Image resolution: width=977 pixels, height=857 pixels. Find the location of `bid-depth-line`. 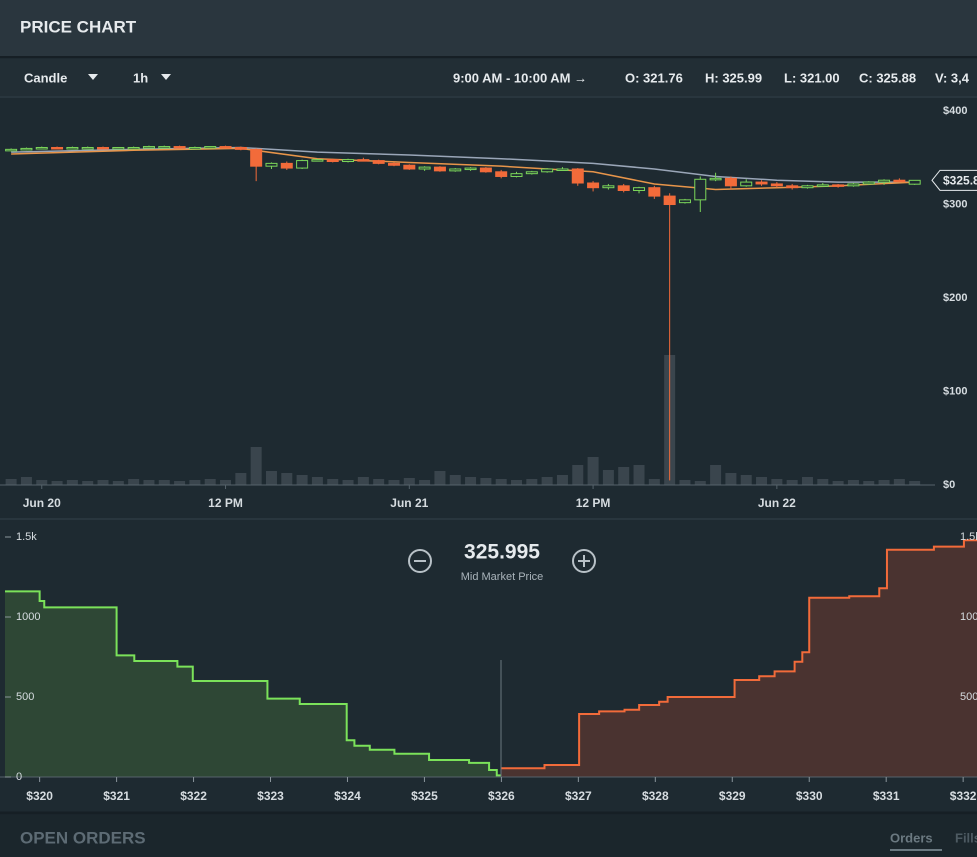

bid-depth-line is located at coordinates (253, 683).